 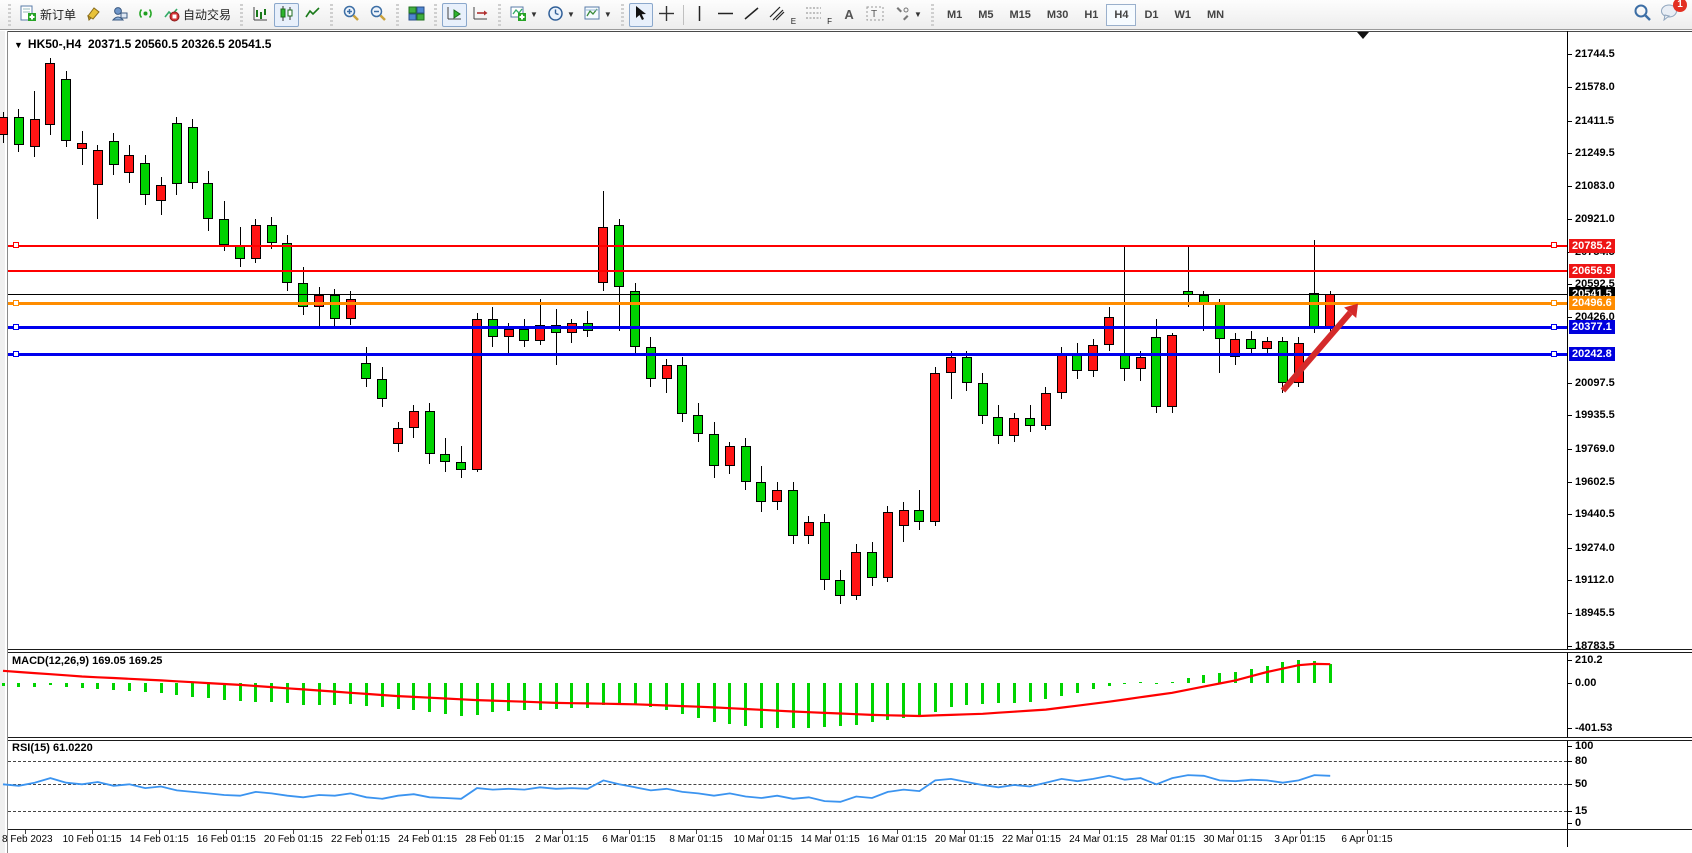 What do you see at coordinates (312, 15) in the screenshot?
I see `line-chart-mode-button` at bounding box center [312, 15].